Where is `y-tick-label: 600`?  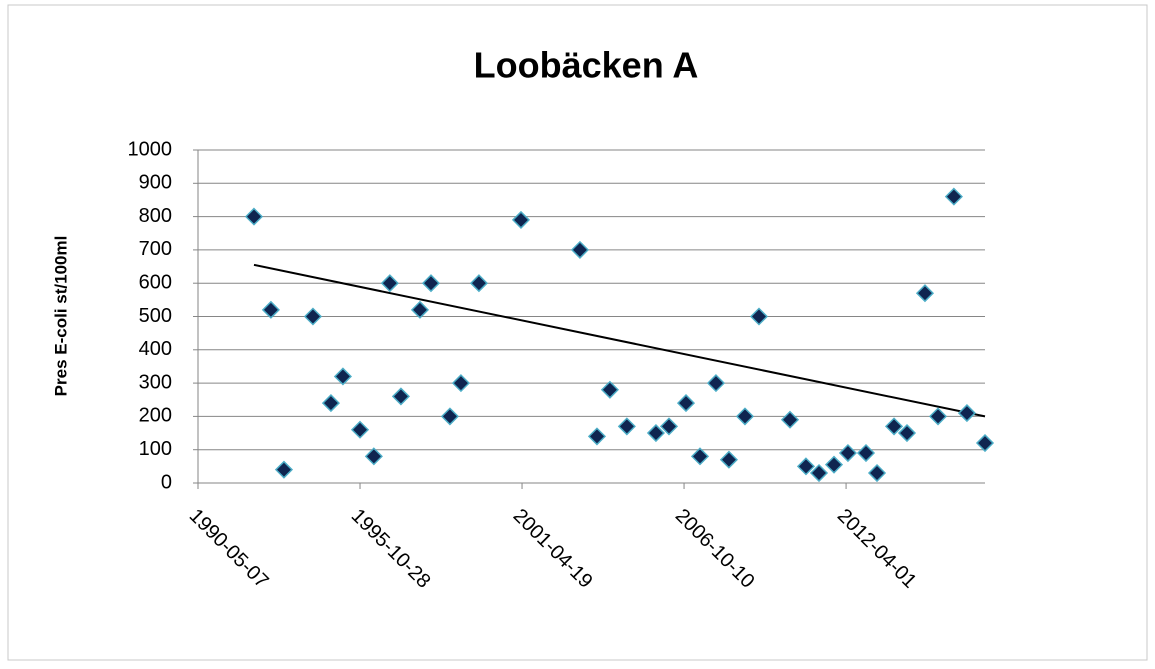 y-tick-label: 600 is located at coordinates (155, 282).